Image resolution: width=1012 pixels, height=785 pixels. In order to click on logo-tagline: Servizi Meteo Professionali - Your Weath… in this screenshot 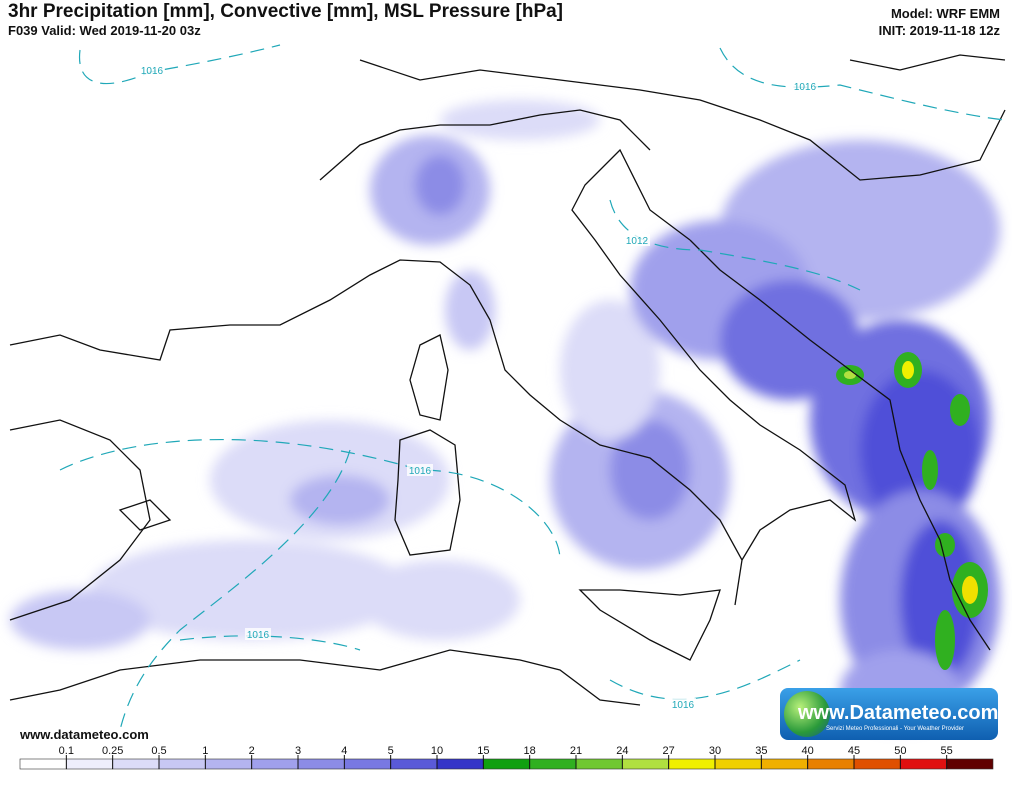, I will do `click(895, 729)`.